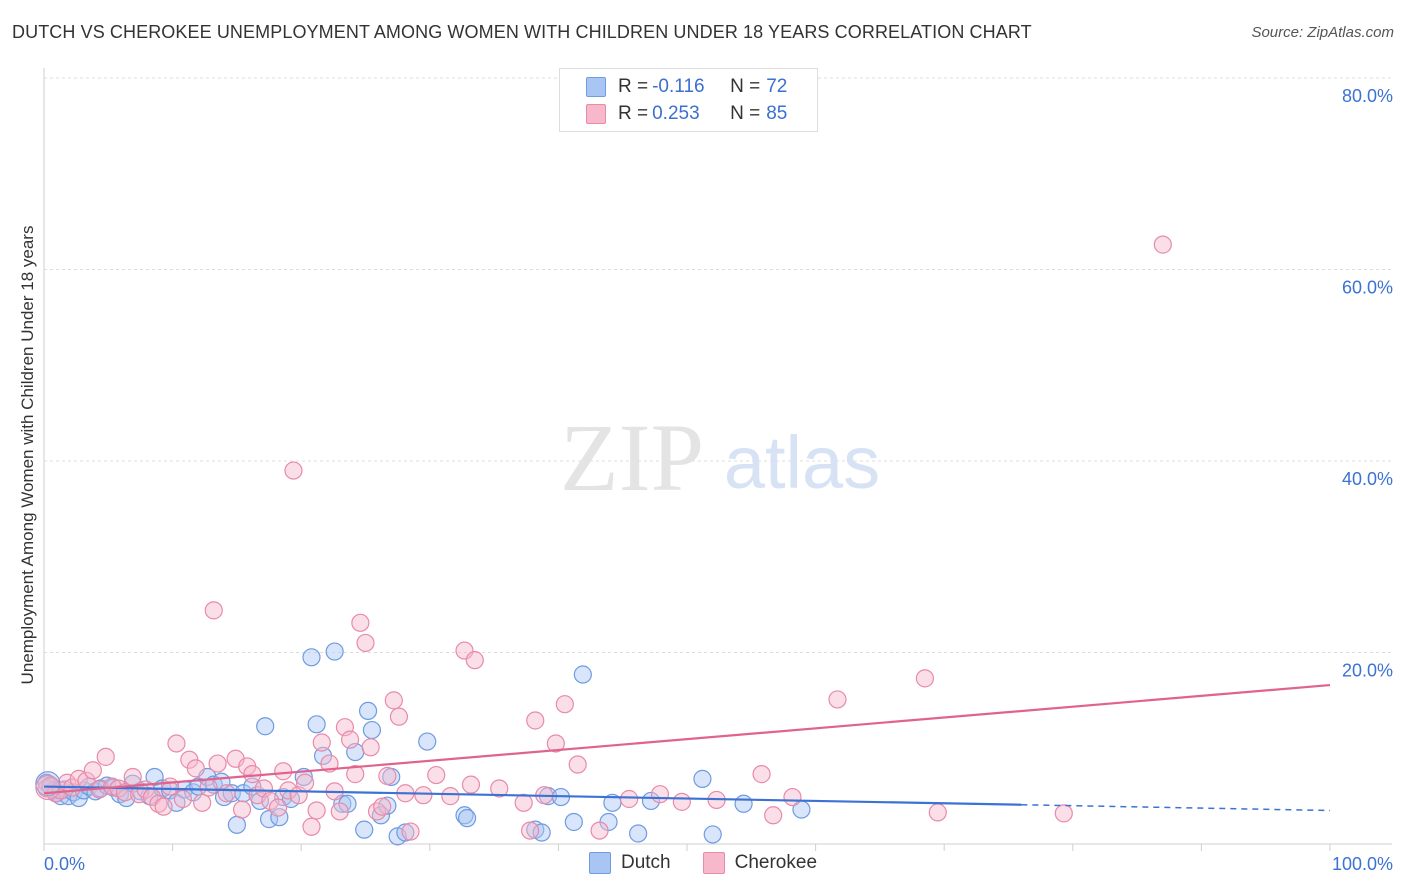  I want to click on y-tick-label: 20.0%, so click(1367, 671).